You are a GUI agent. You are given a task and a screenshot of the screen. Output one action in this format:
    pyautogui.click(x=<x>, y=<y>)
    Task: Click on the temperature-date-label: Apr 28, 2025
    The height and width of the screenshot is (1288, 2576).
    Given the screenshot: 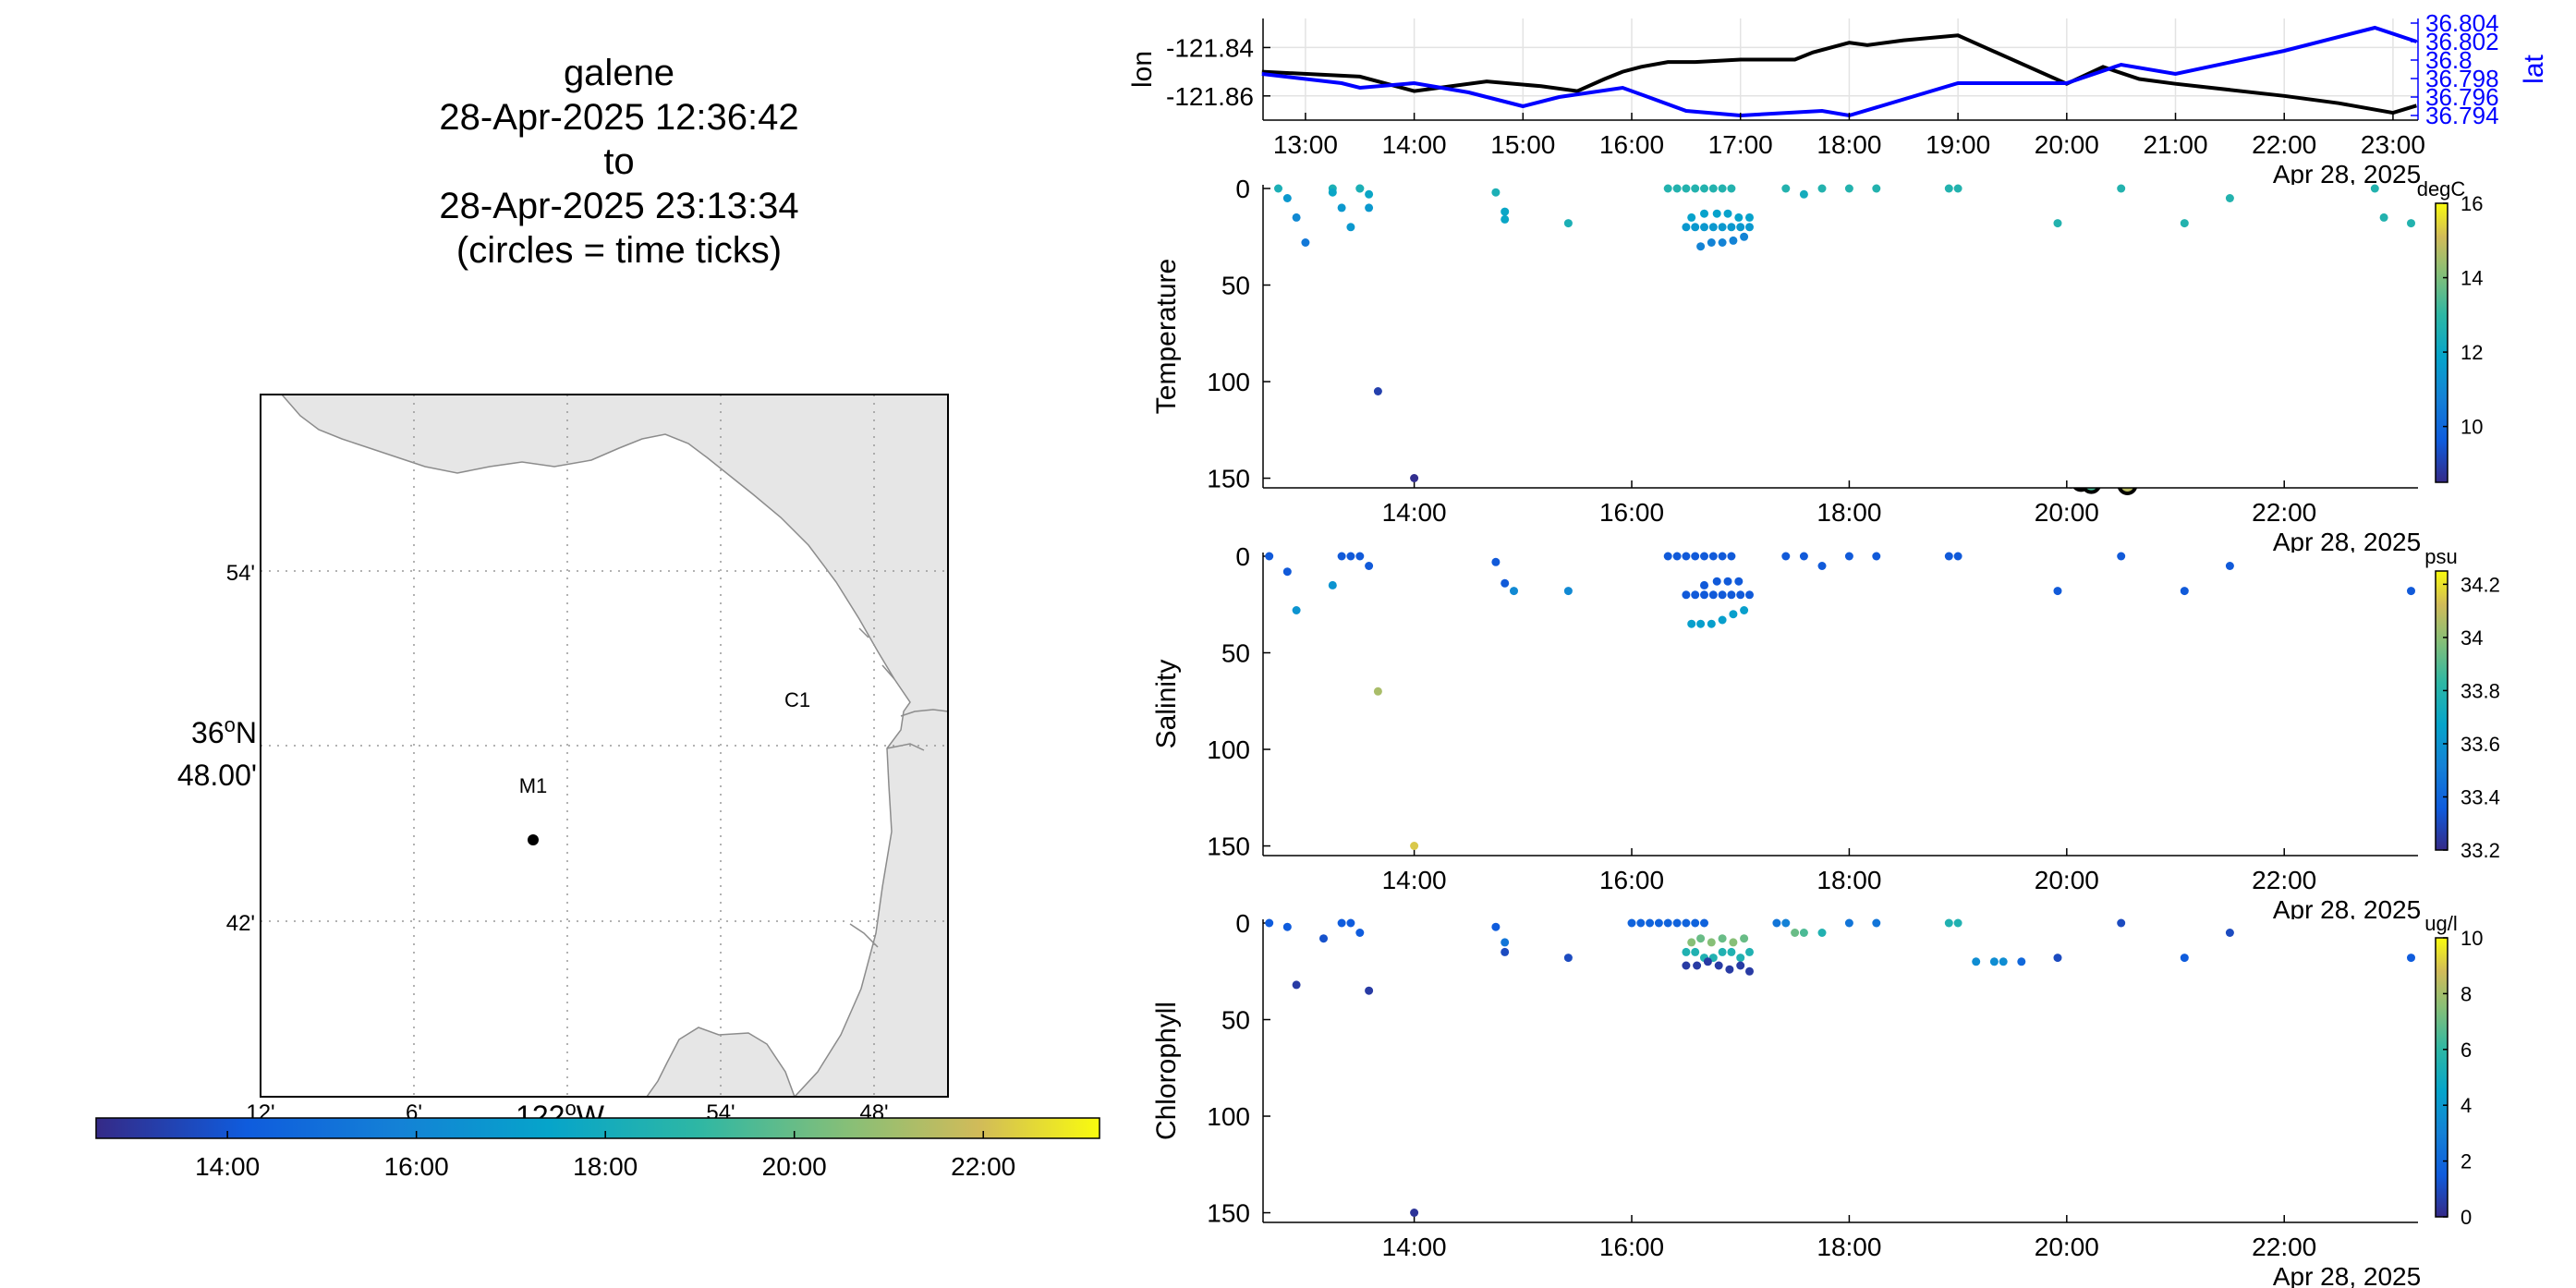 What is the action you would take?
    pyautogui.click(x=2347, y=542)
    